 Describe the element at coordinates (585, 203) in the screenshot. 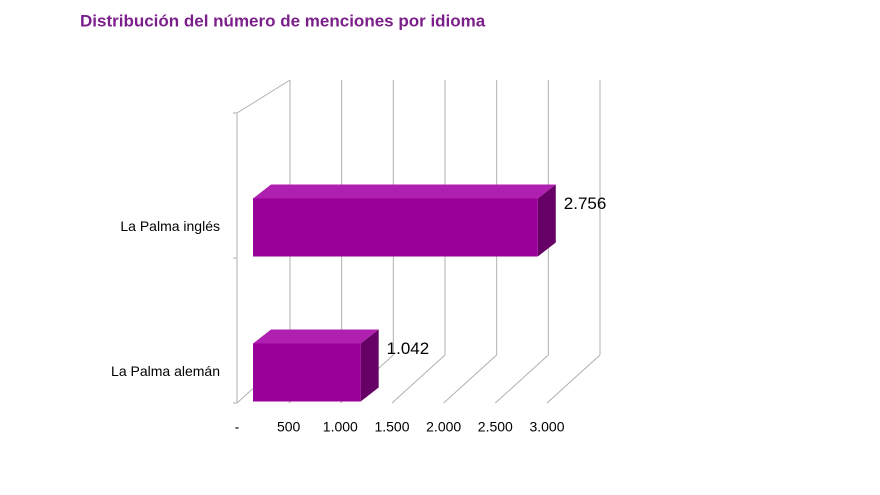

I see `data-label: 2.756` at that location.